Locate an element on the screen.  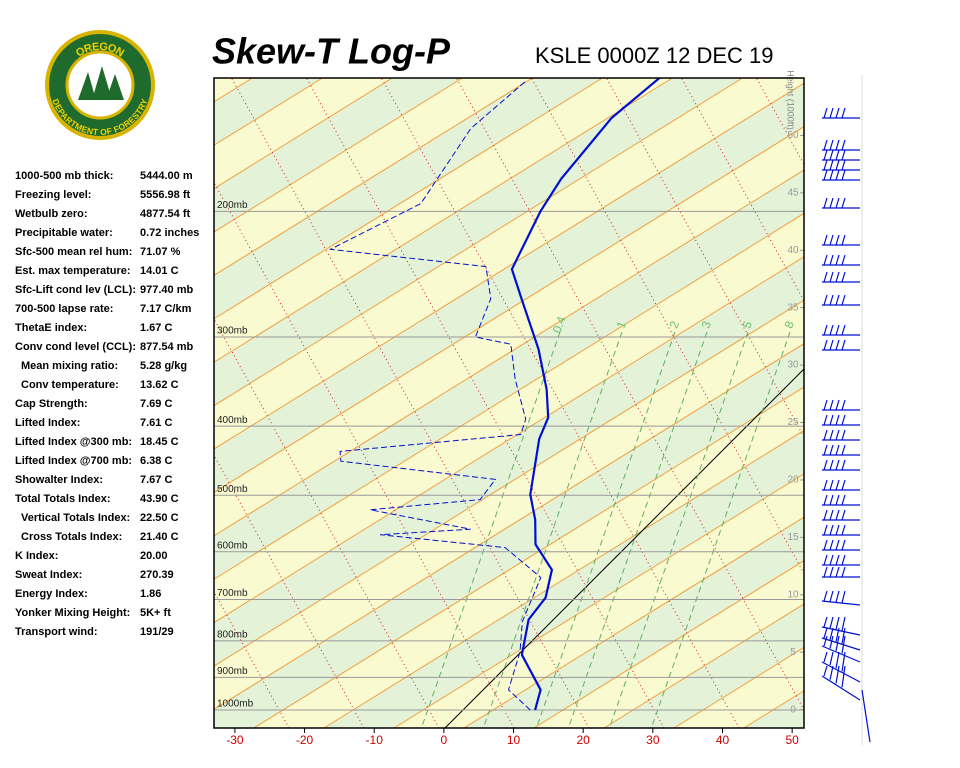
wind-barbs is located at coordinates (846, 425).